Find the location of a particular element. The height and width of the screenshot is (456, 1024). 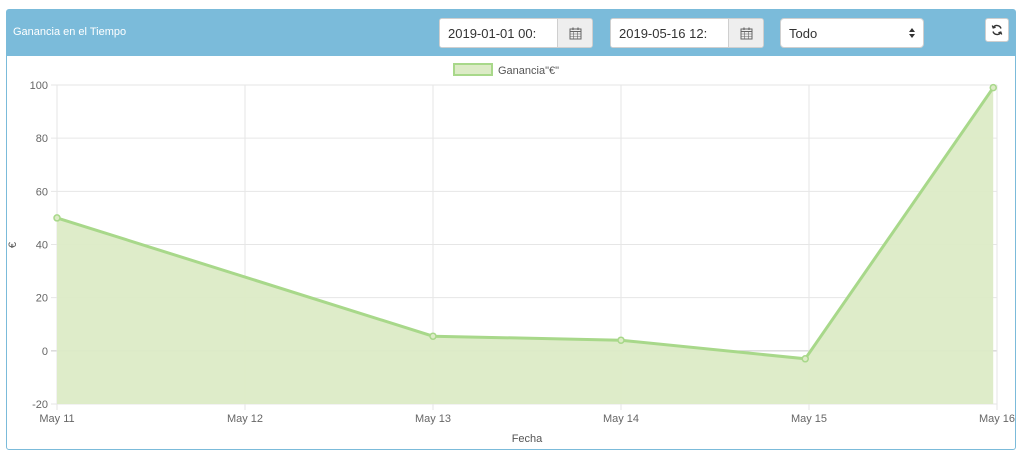

period-select-value: Todo is located at coordinates (803, 33).